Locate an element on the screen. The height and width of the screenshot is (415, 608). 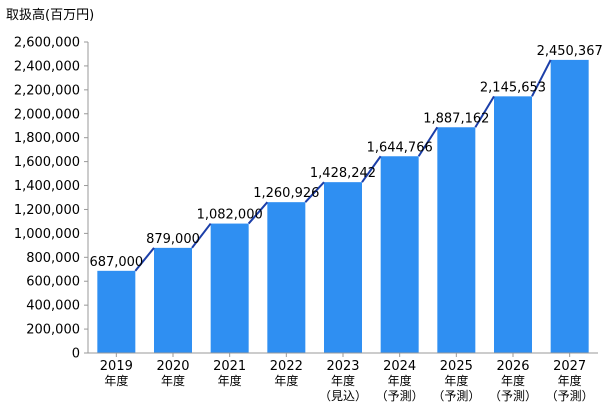
data-label: 1,260,926 is located at coordinates (286, 193).